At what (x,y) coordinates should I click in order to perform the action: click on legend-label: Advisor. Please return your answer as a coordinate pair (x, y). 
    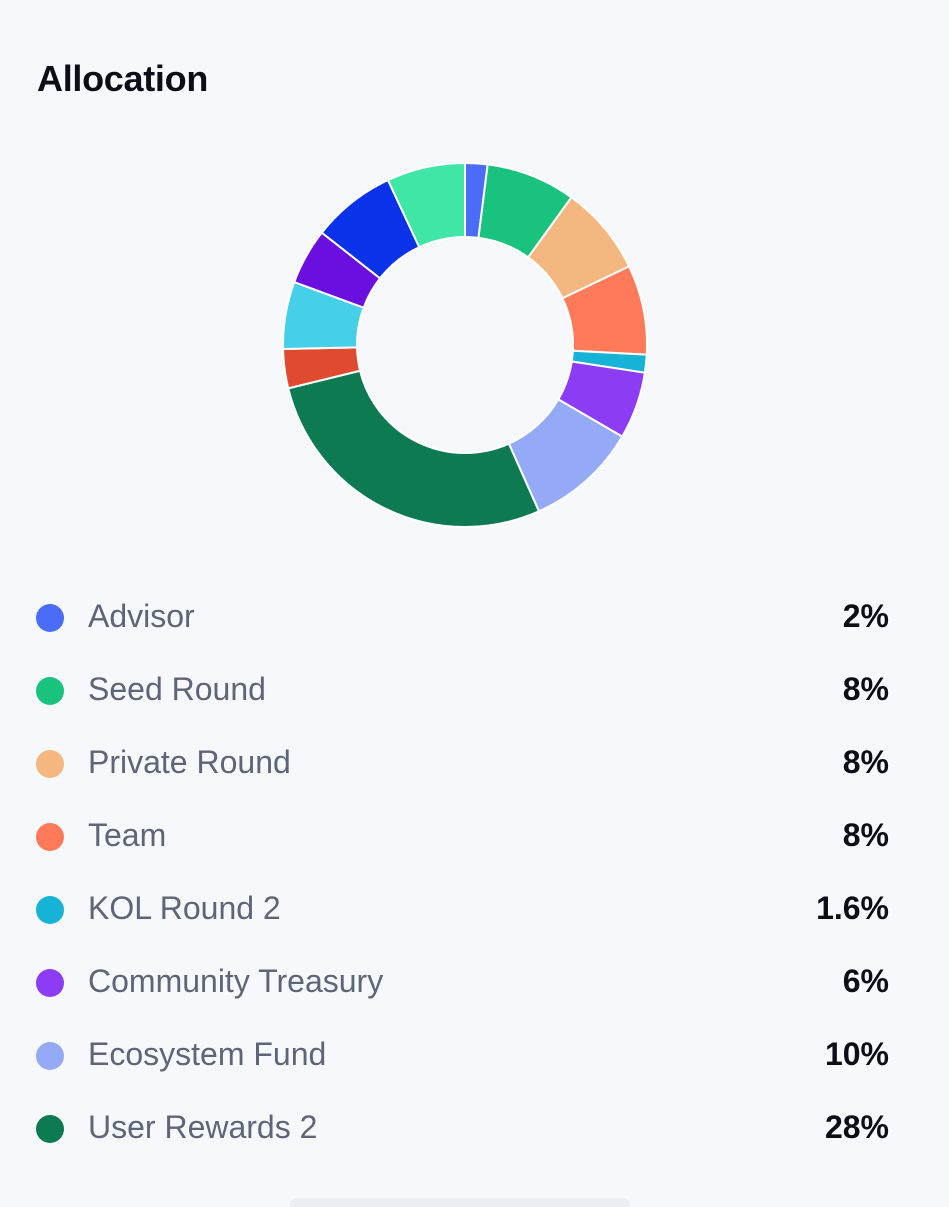
    Looking at the image, I should click on (141, 616).